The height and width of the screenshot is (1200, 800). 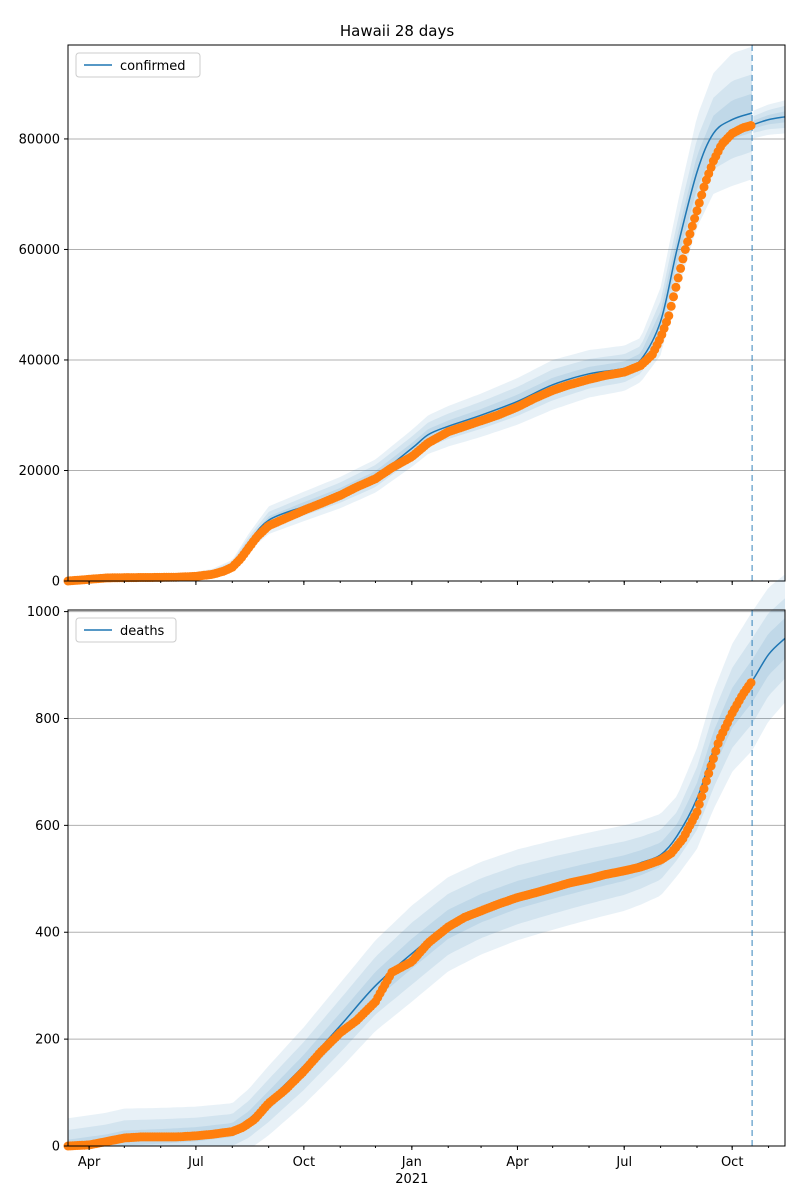 What do you see at coordinates (411, 1162) in the screenshot?
I see `deaths-xtick-label: Jan` at bounding box center [411, 1162].